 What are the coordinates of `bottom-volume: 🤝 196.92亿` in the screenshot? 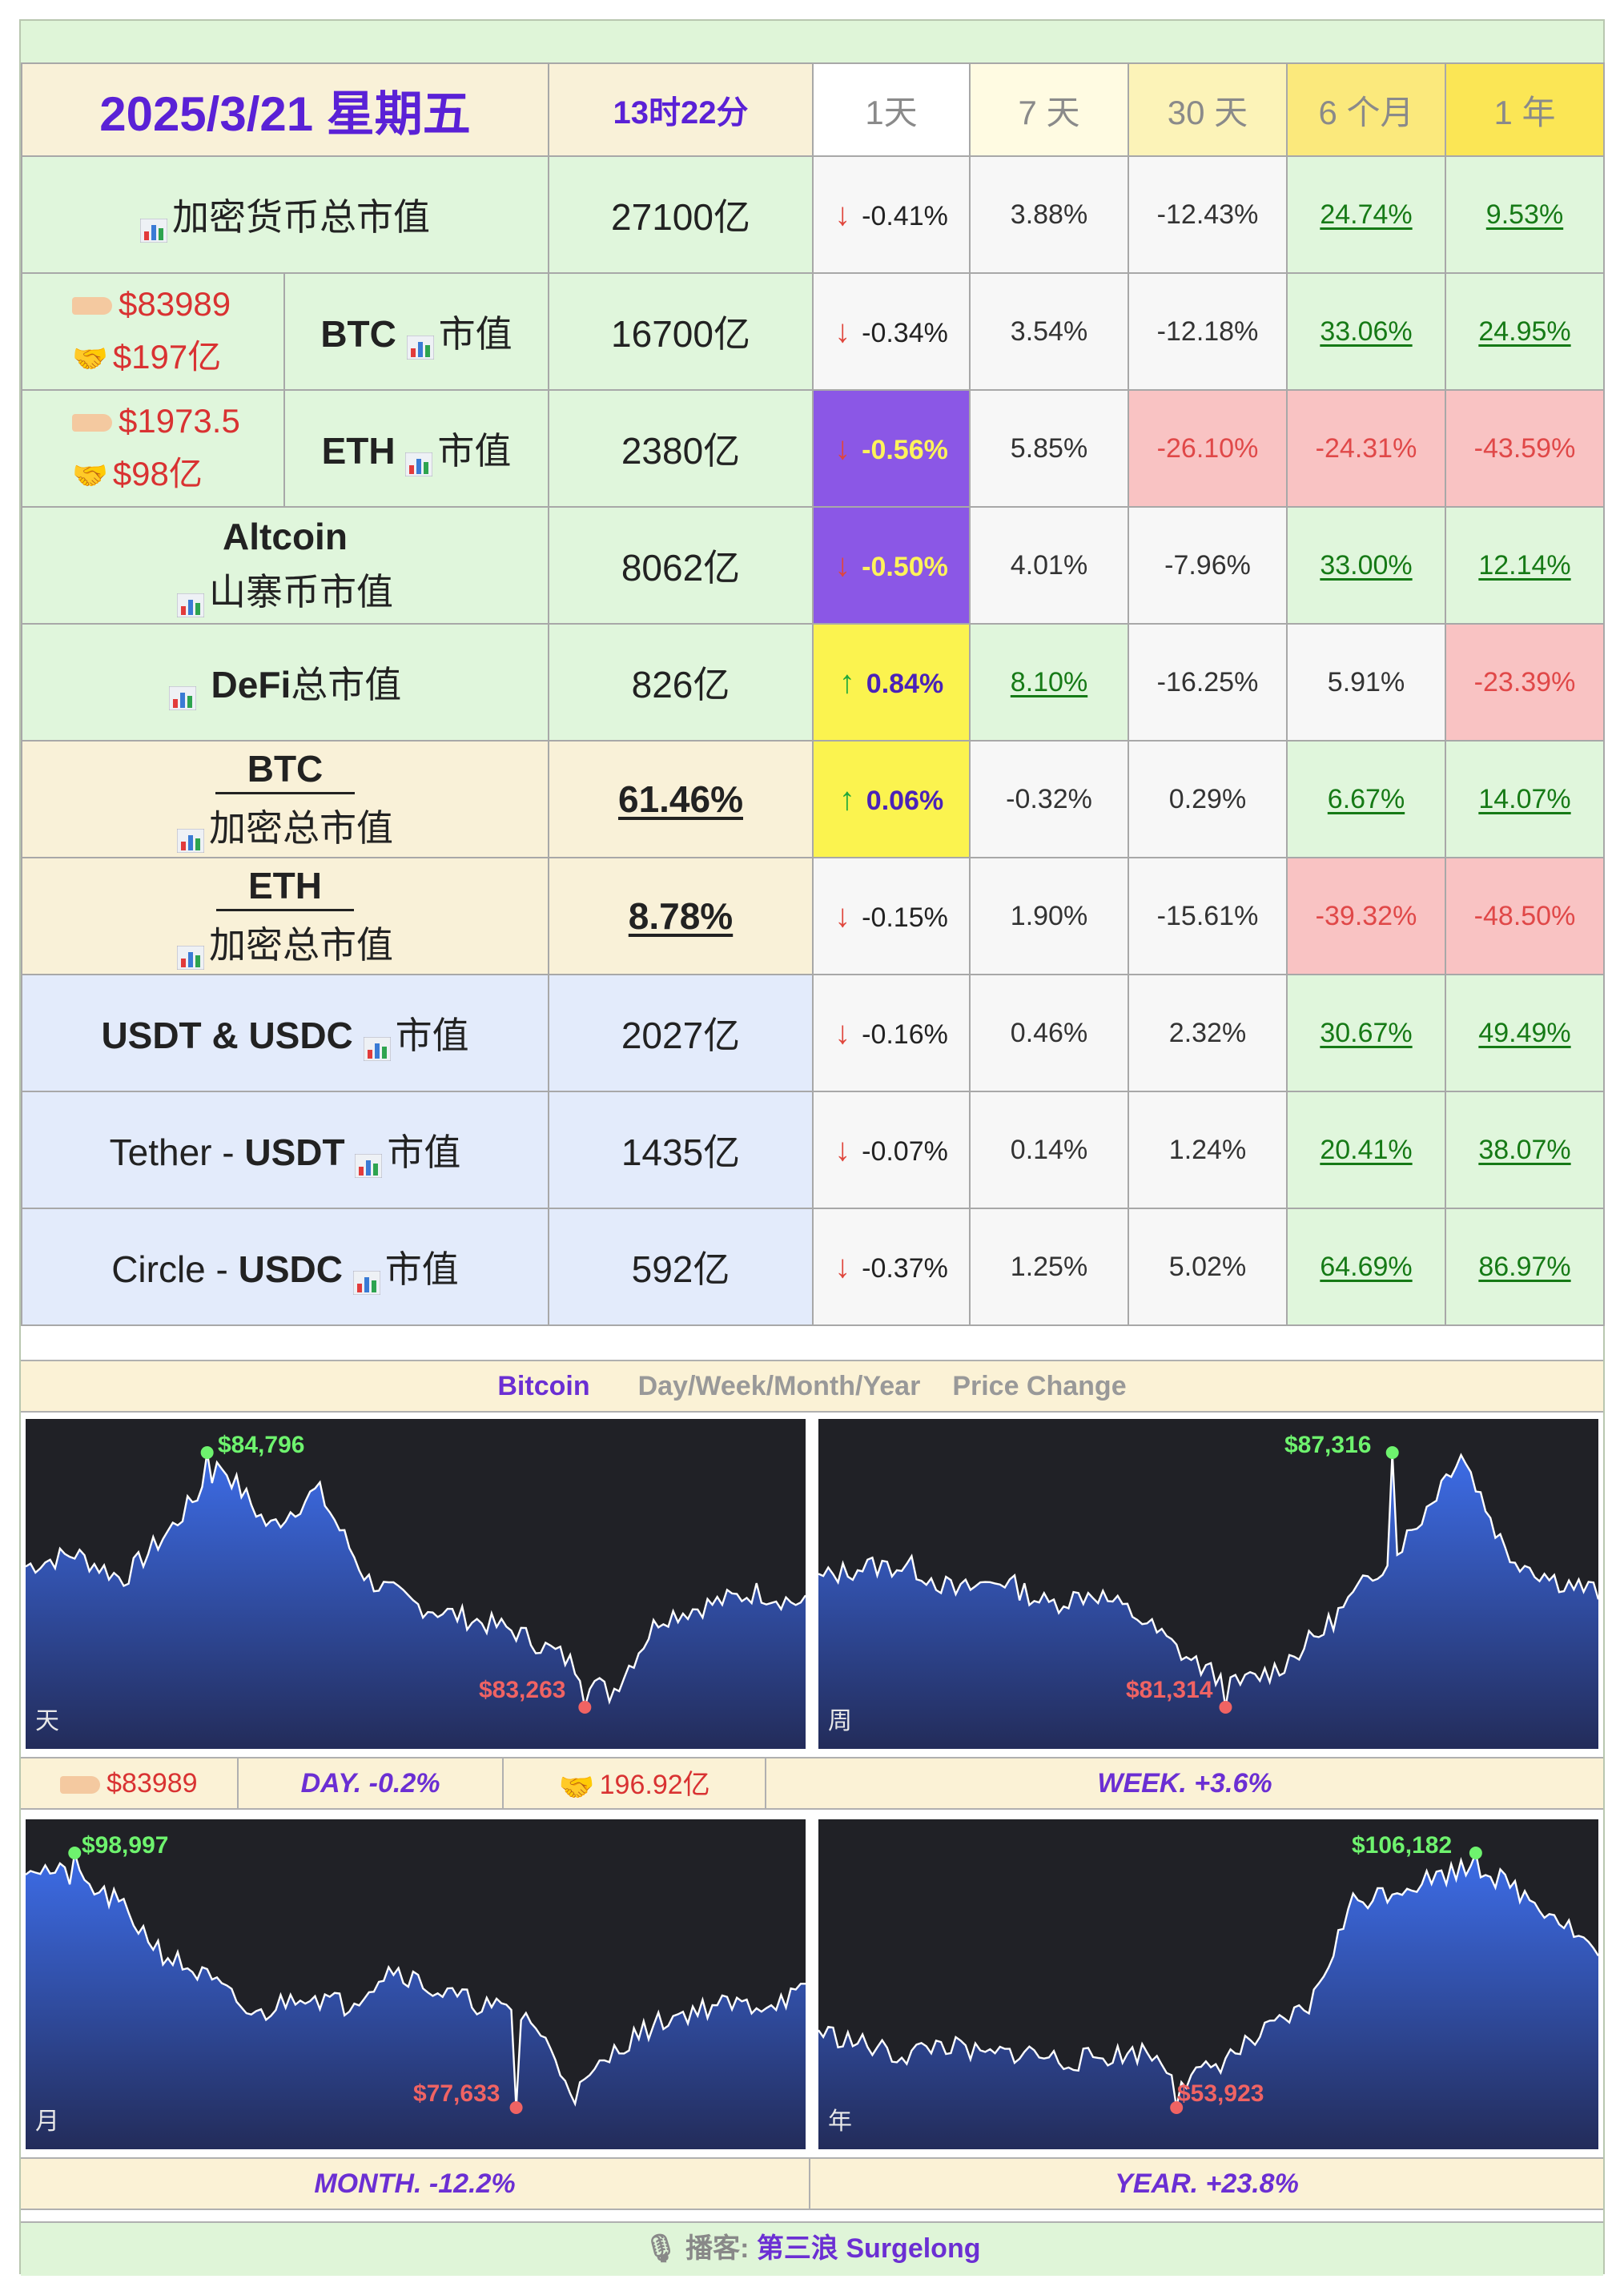 It's located at (634, 1786).